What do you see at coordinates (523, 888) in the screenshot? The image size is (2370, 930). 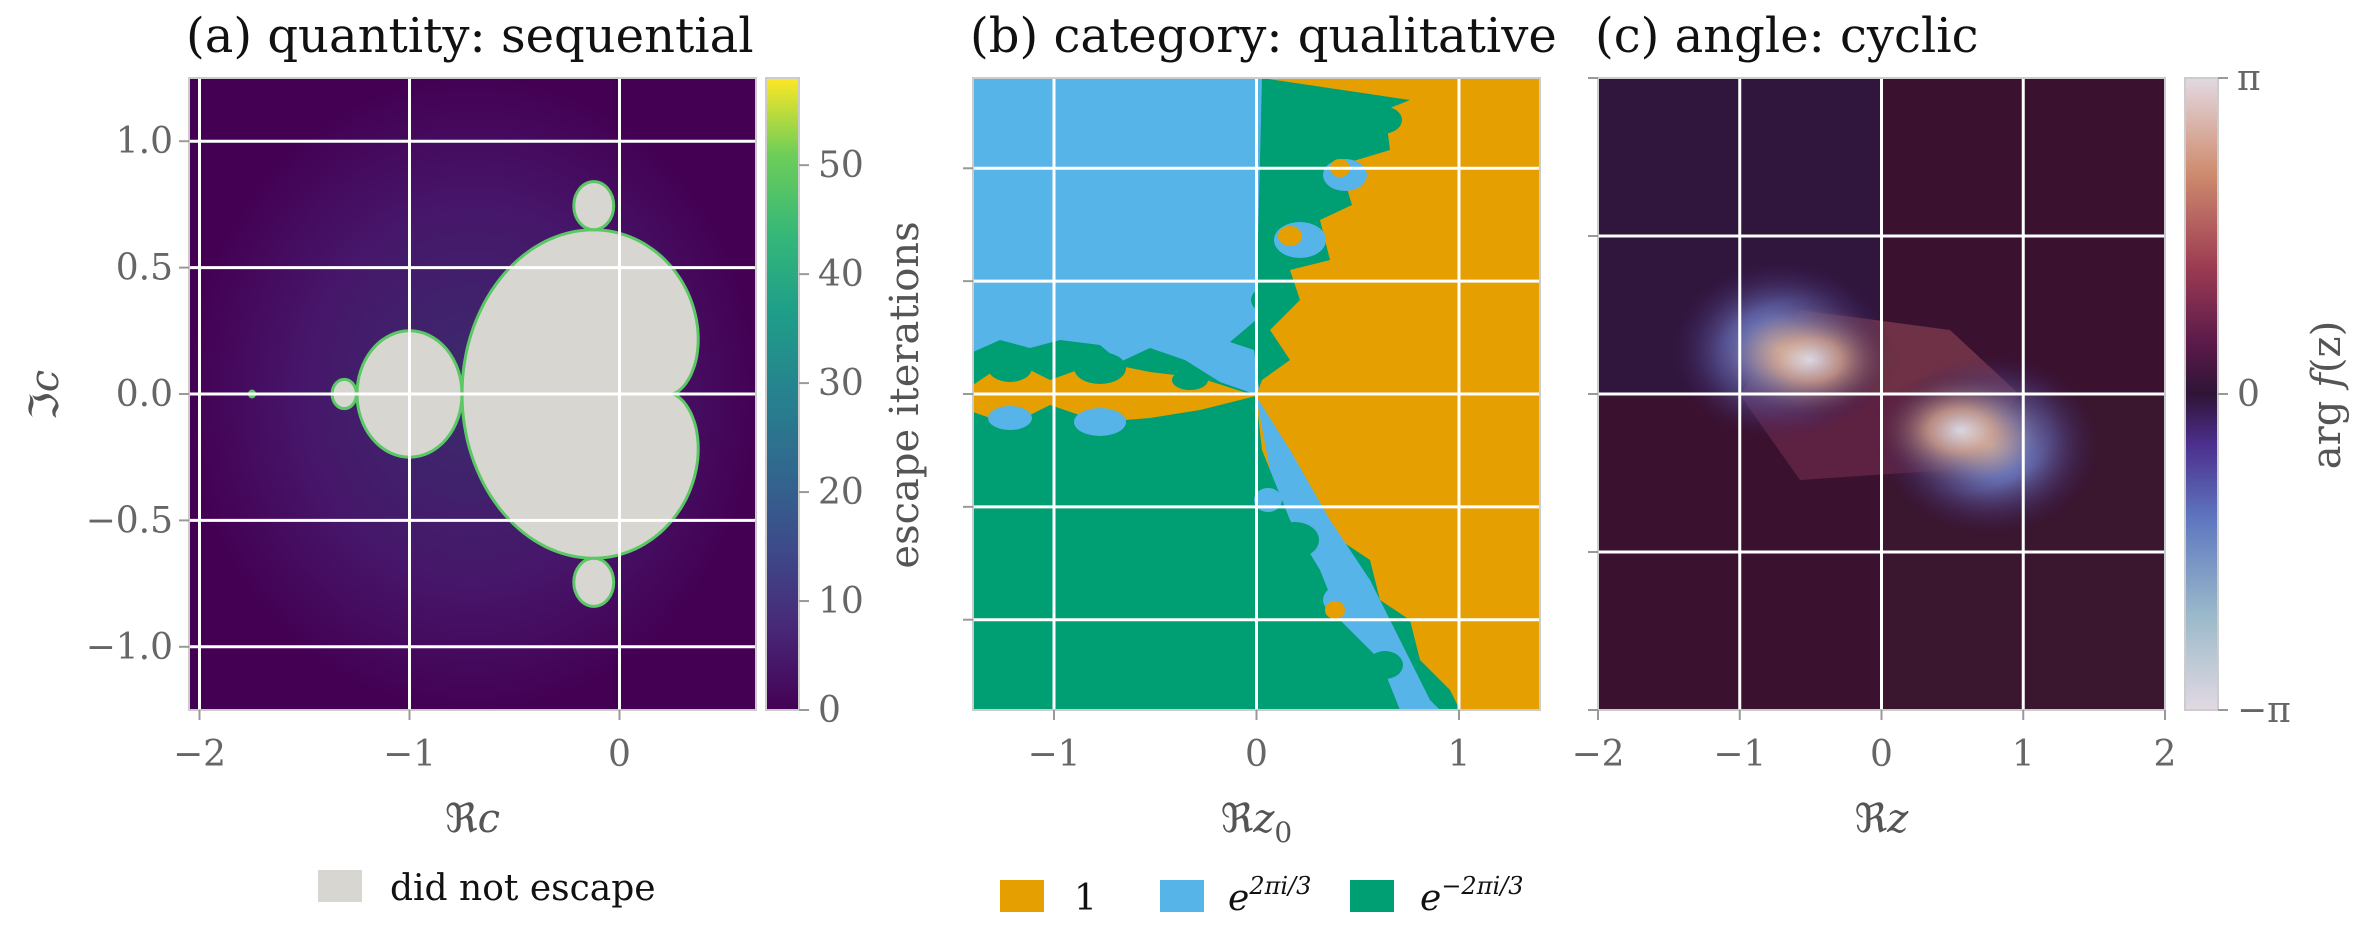 I see `legend-a-label: did not escape` at bounding box center [523, 888].